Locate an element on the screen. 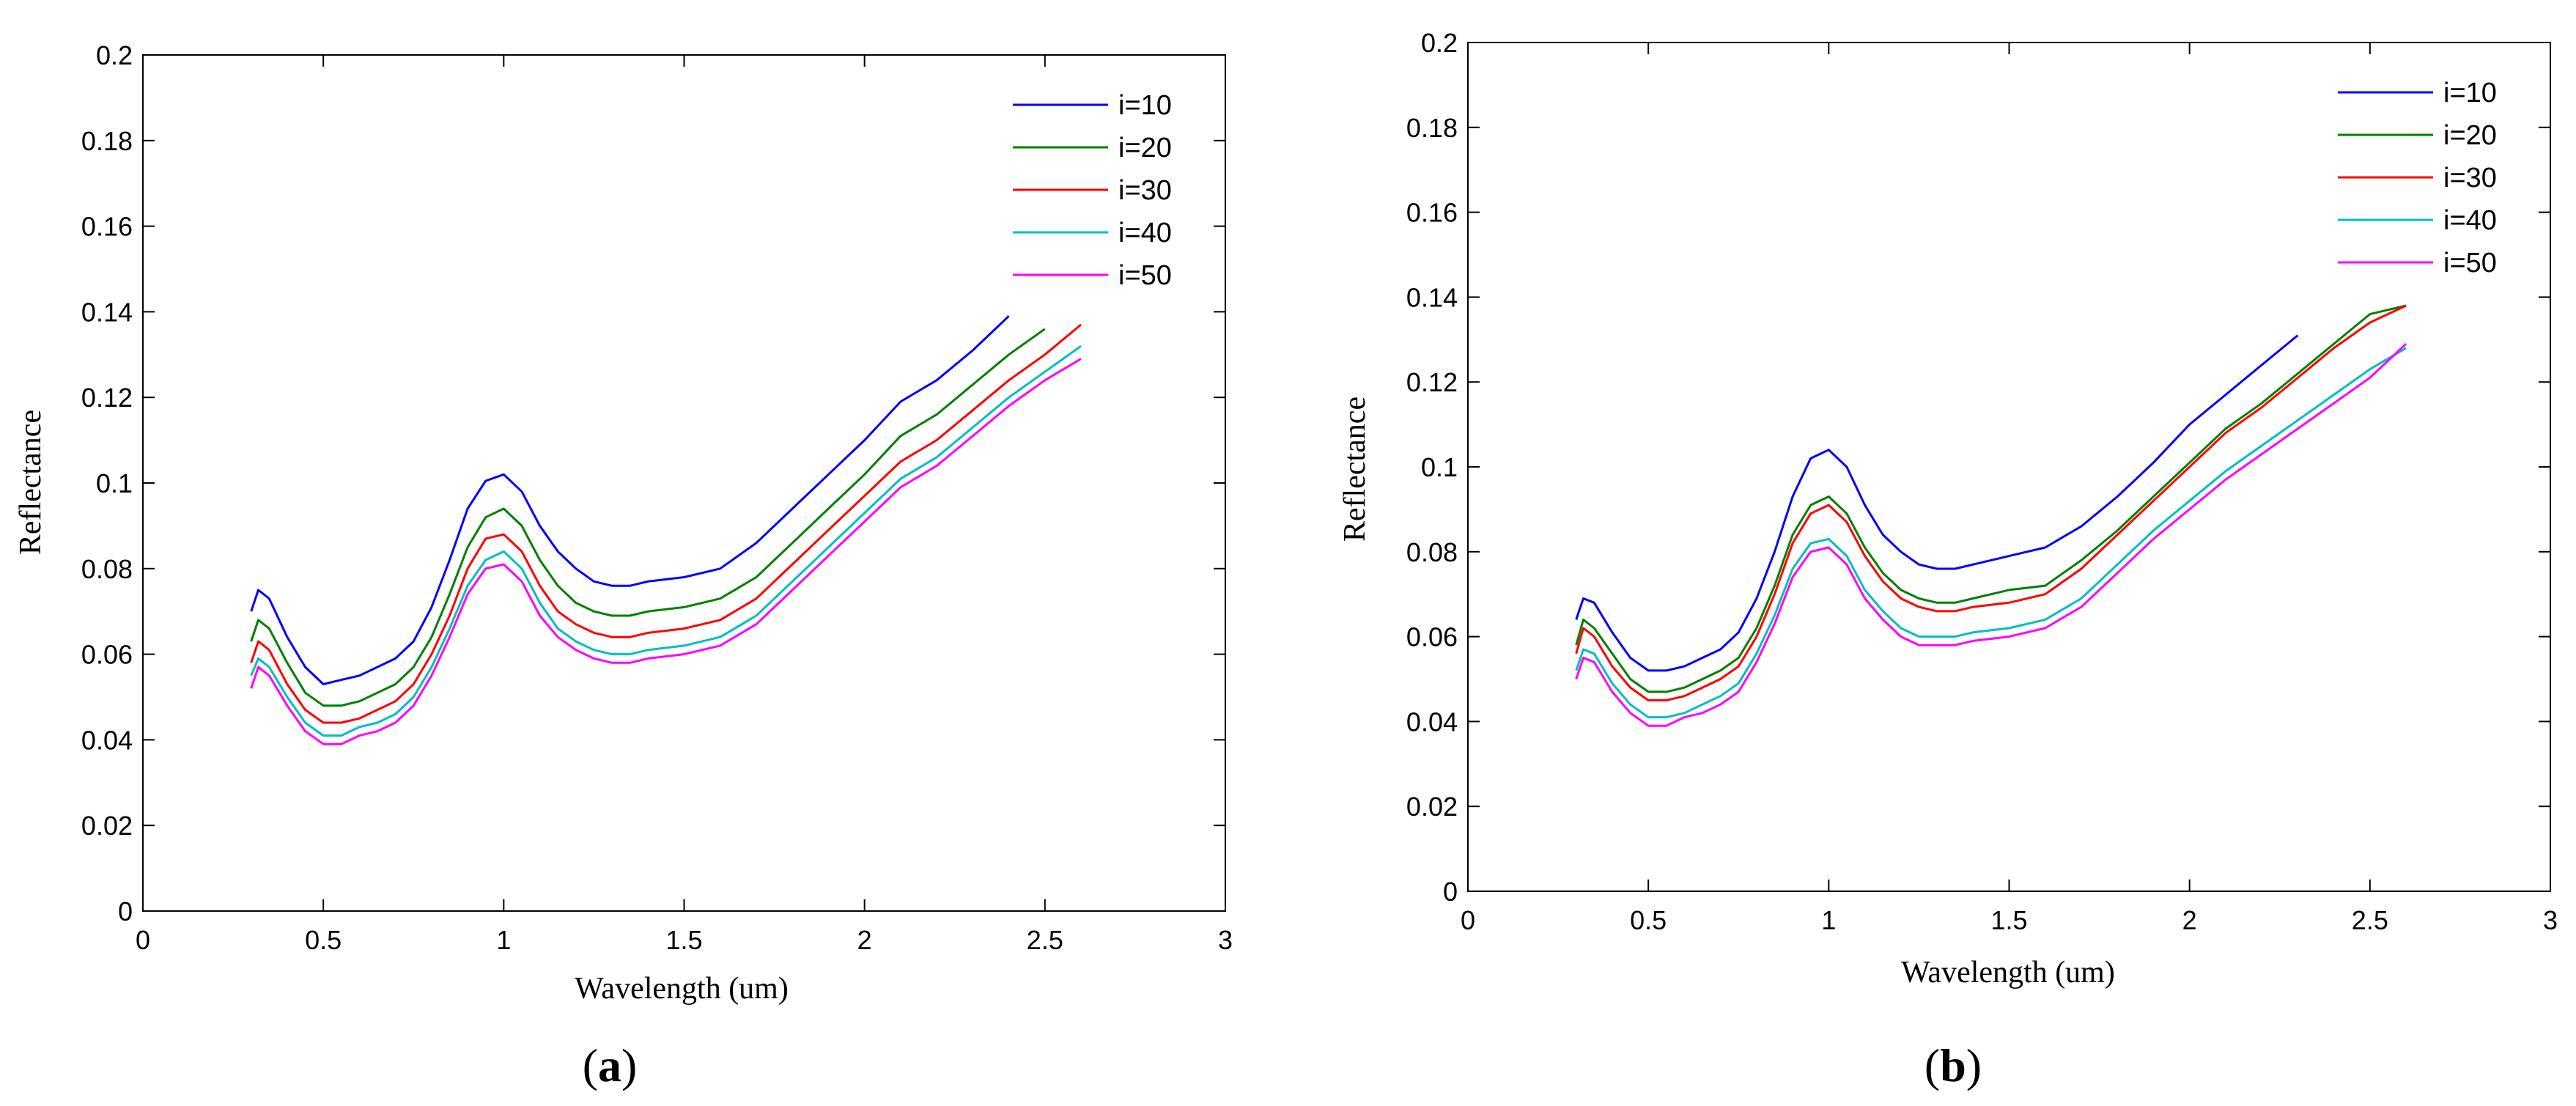 Image resolution: width=2576 pixels, height=1106 pixels. panel-label: (a) is located at coordinates (610, 1065).